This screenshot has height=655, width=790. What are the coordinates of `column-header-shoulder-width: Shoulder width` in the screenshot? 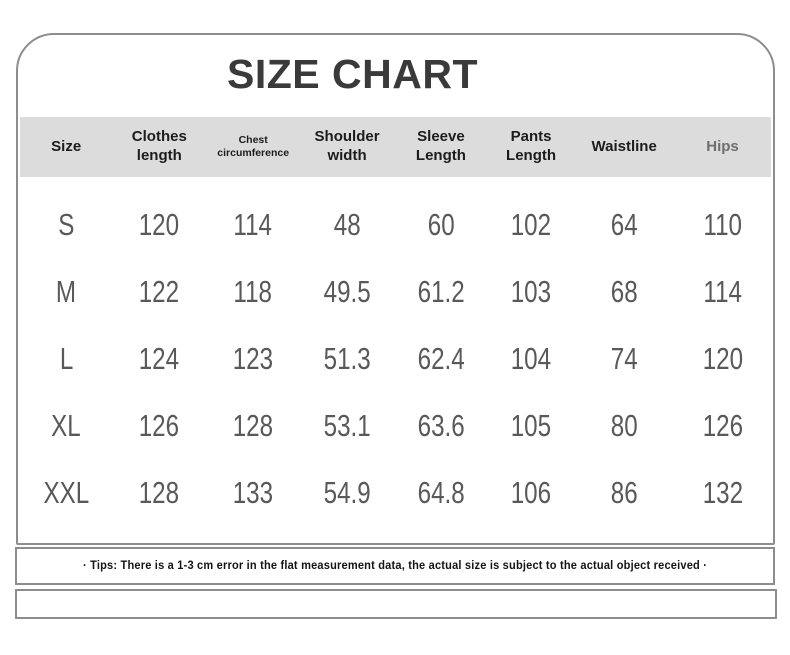 It's located at (347, 146).